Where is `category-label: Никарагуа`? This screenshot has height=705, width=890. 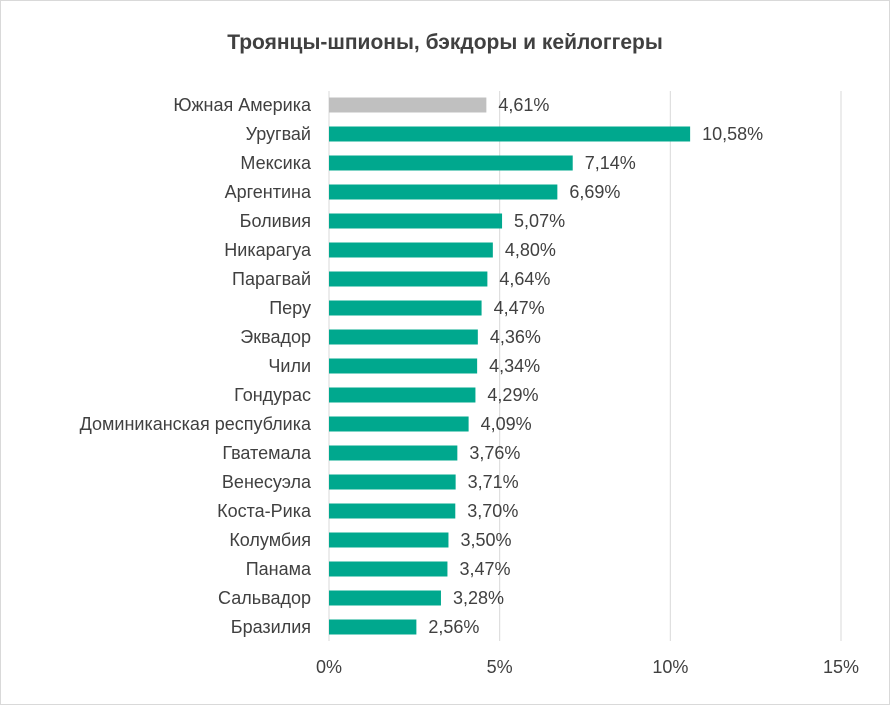 category-label: Никарагуа is located at coordinates (268, 250).